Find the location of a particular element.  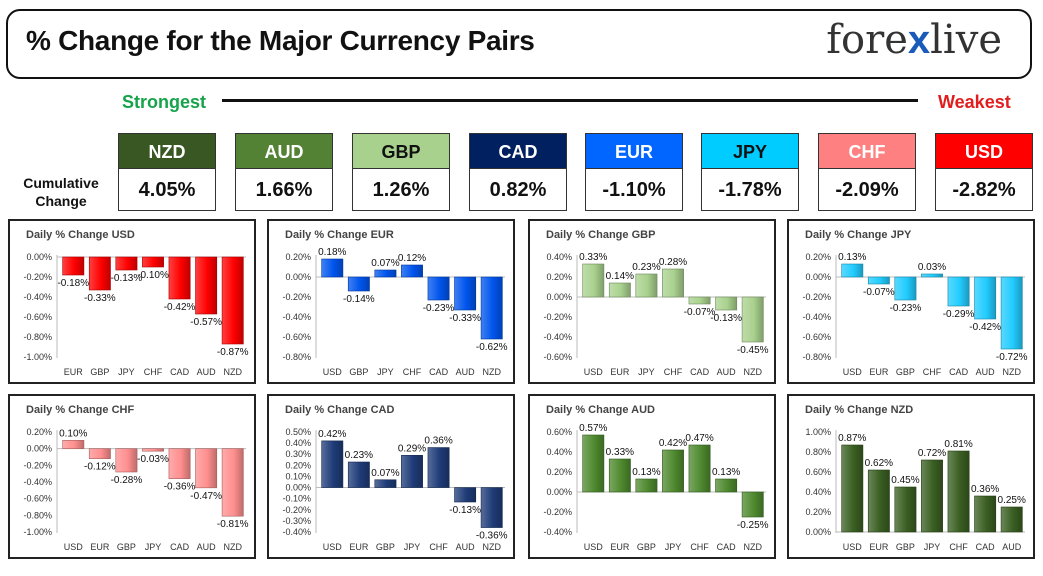

data-label: 0.29% is located at coordinates (412, 448).